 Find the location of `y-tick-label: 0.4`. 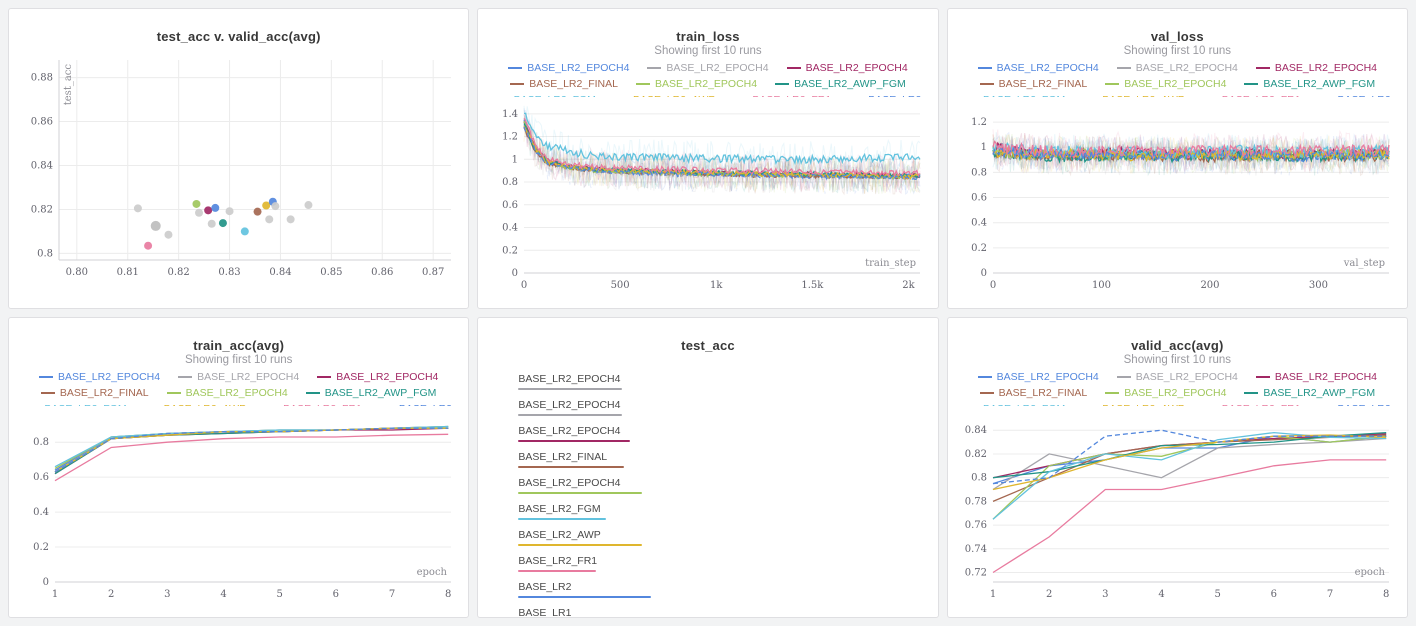

y-tick-label: 0.4 is located at coordinates (41, 512).